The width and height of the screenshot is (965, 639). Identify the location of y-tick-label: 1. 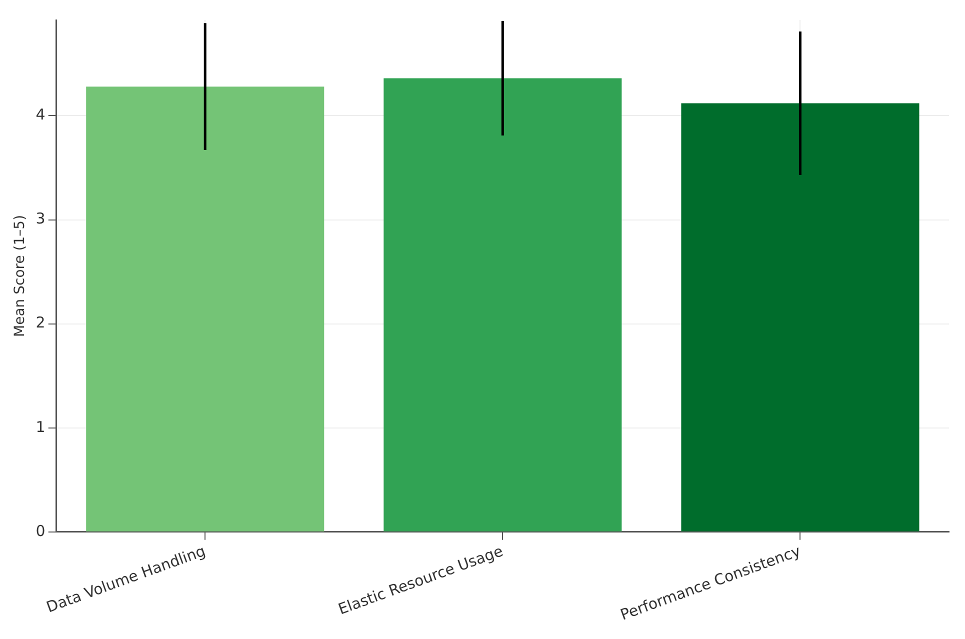
(41, 427).